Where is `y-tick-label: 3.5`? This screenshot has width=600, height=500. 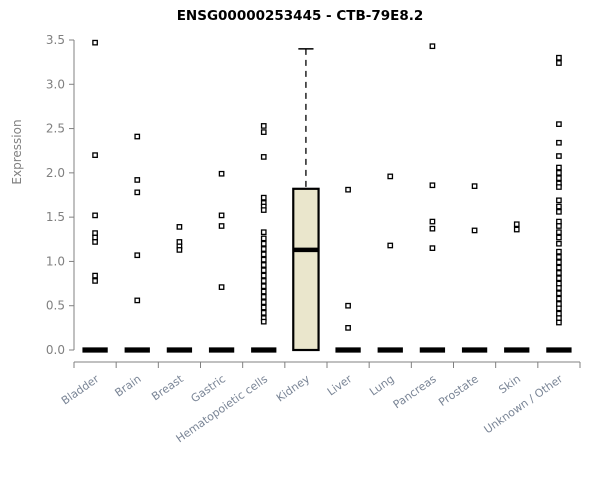
y-tick-label: 3.5 is located at coordinates (55, 40).